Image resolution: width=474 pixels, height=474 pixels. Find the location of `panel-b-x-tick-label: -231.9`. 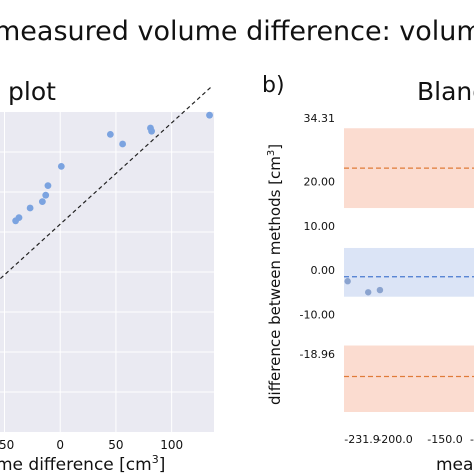

panel-b-x-tick-label: -231.9 is located at coordinates (361, 439).